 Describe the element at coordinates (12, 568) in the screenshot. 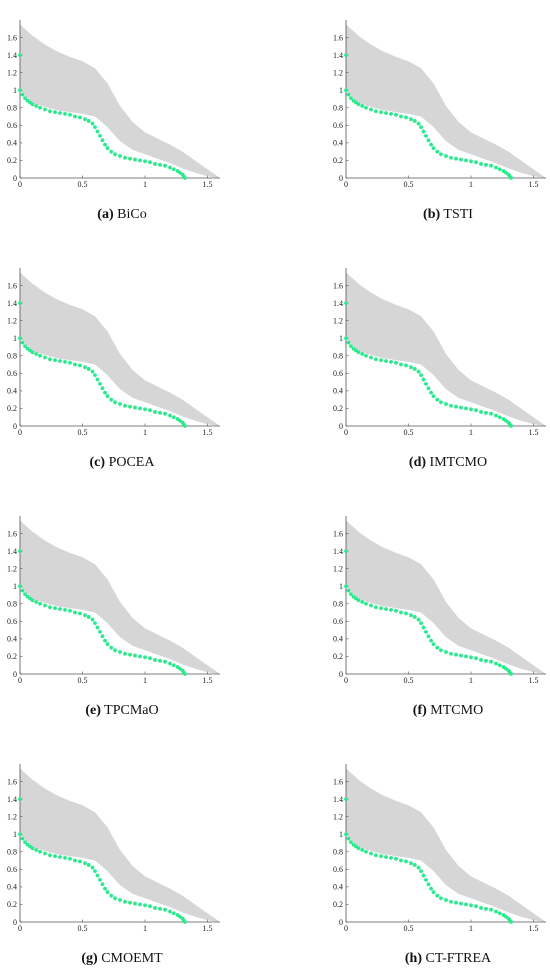

I see `y-tick-label: 1.2` at that location.